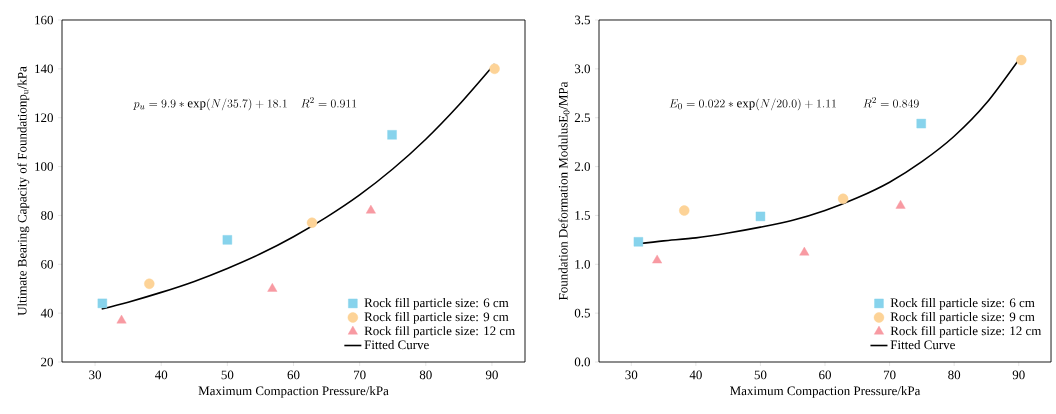 The image size is (1056, 414). Describe the element at coordinates (46, 313) in the screenshot. I see `y-tick-label: 40` at that location.